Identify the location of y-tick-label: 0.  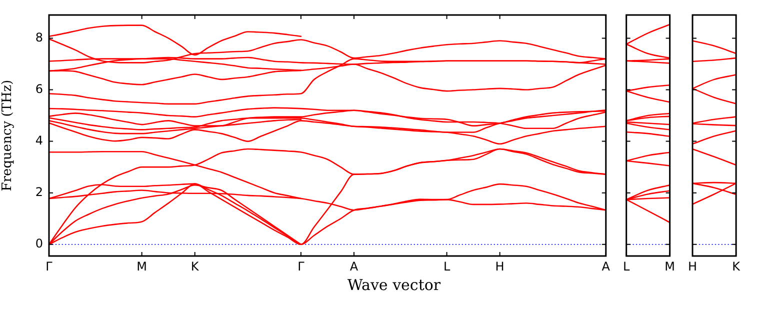
(39, 243).